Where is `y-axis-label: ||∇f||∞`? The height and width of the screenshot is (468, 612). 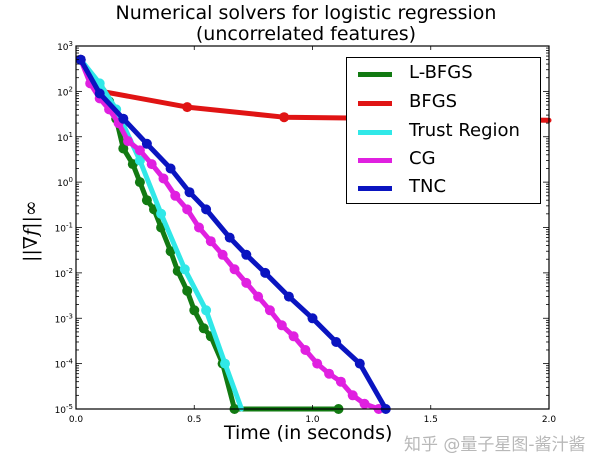 y-axis-label: ||∇f||∞ is located at coordinates (31, 231).